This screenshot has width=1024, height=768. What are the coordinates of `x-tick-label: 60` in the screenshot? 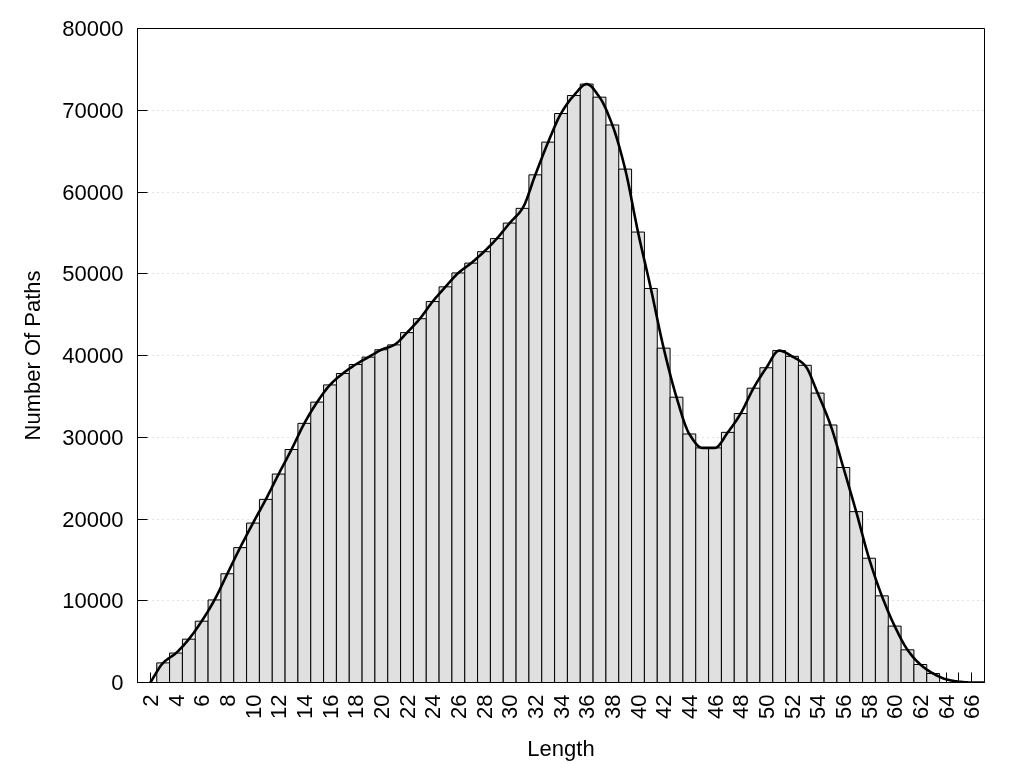 It's located at (895, 706).